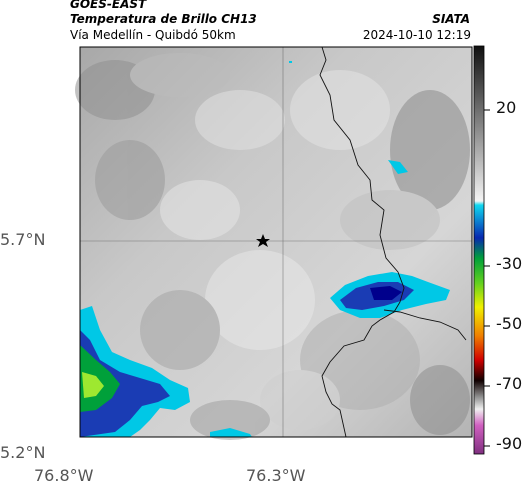 This screenshot has height=491, width=526. What do you see at coordinates (64, 475) in the screenshot?
I see `lon-label-left: 76.8°W` at bounding box center [64, 475].